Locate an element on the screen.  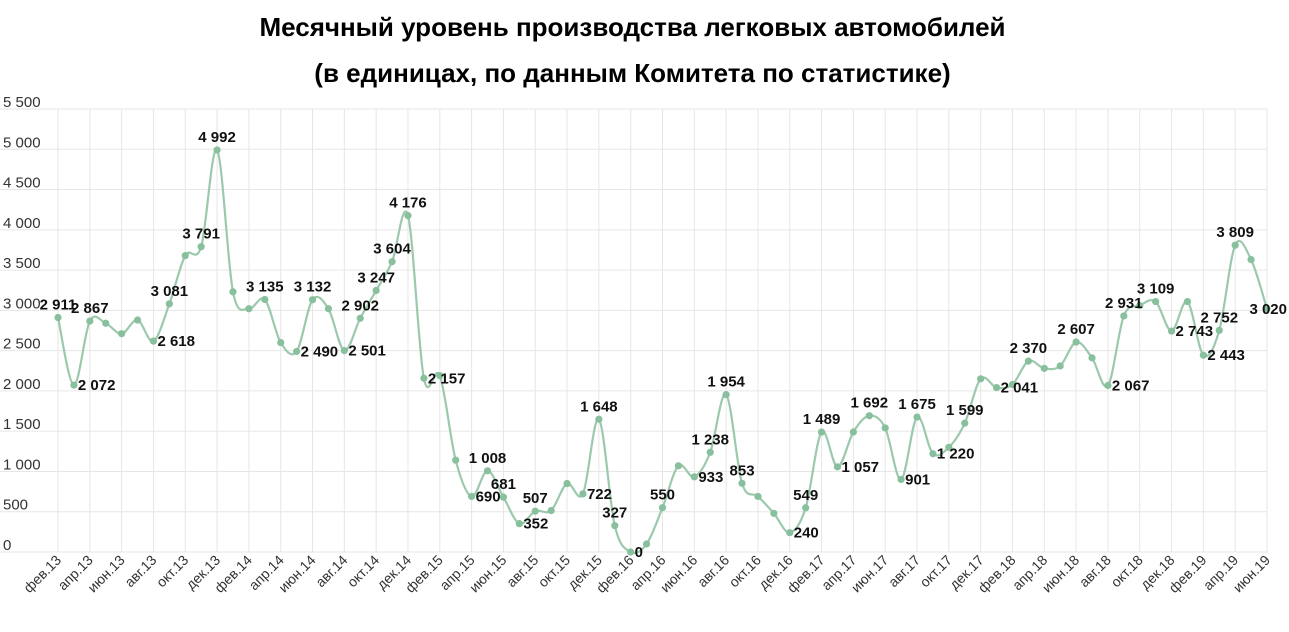
data-label: 507 is located at coordinates (535, 498).